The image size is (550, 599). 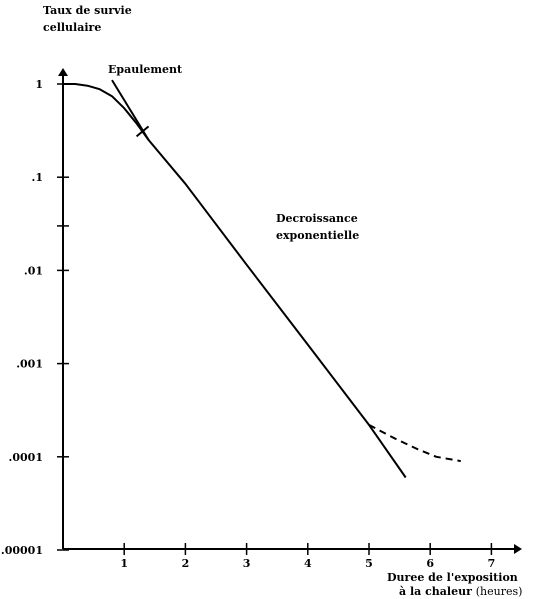 What do you see at coordinates (247, 563) in the screenshot?
I see `x-tick-label: 3` at bounding box center [247, 563].